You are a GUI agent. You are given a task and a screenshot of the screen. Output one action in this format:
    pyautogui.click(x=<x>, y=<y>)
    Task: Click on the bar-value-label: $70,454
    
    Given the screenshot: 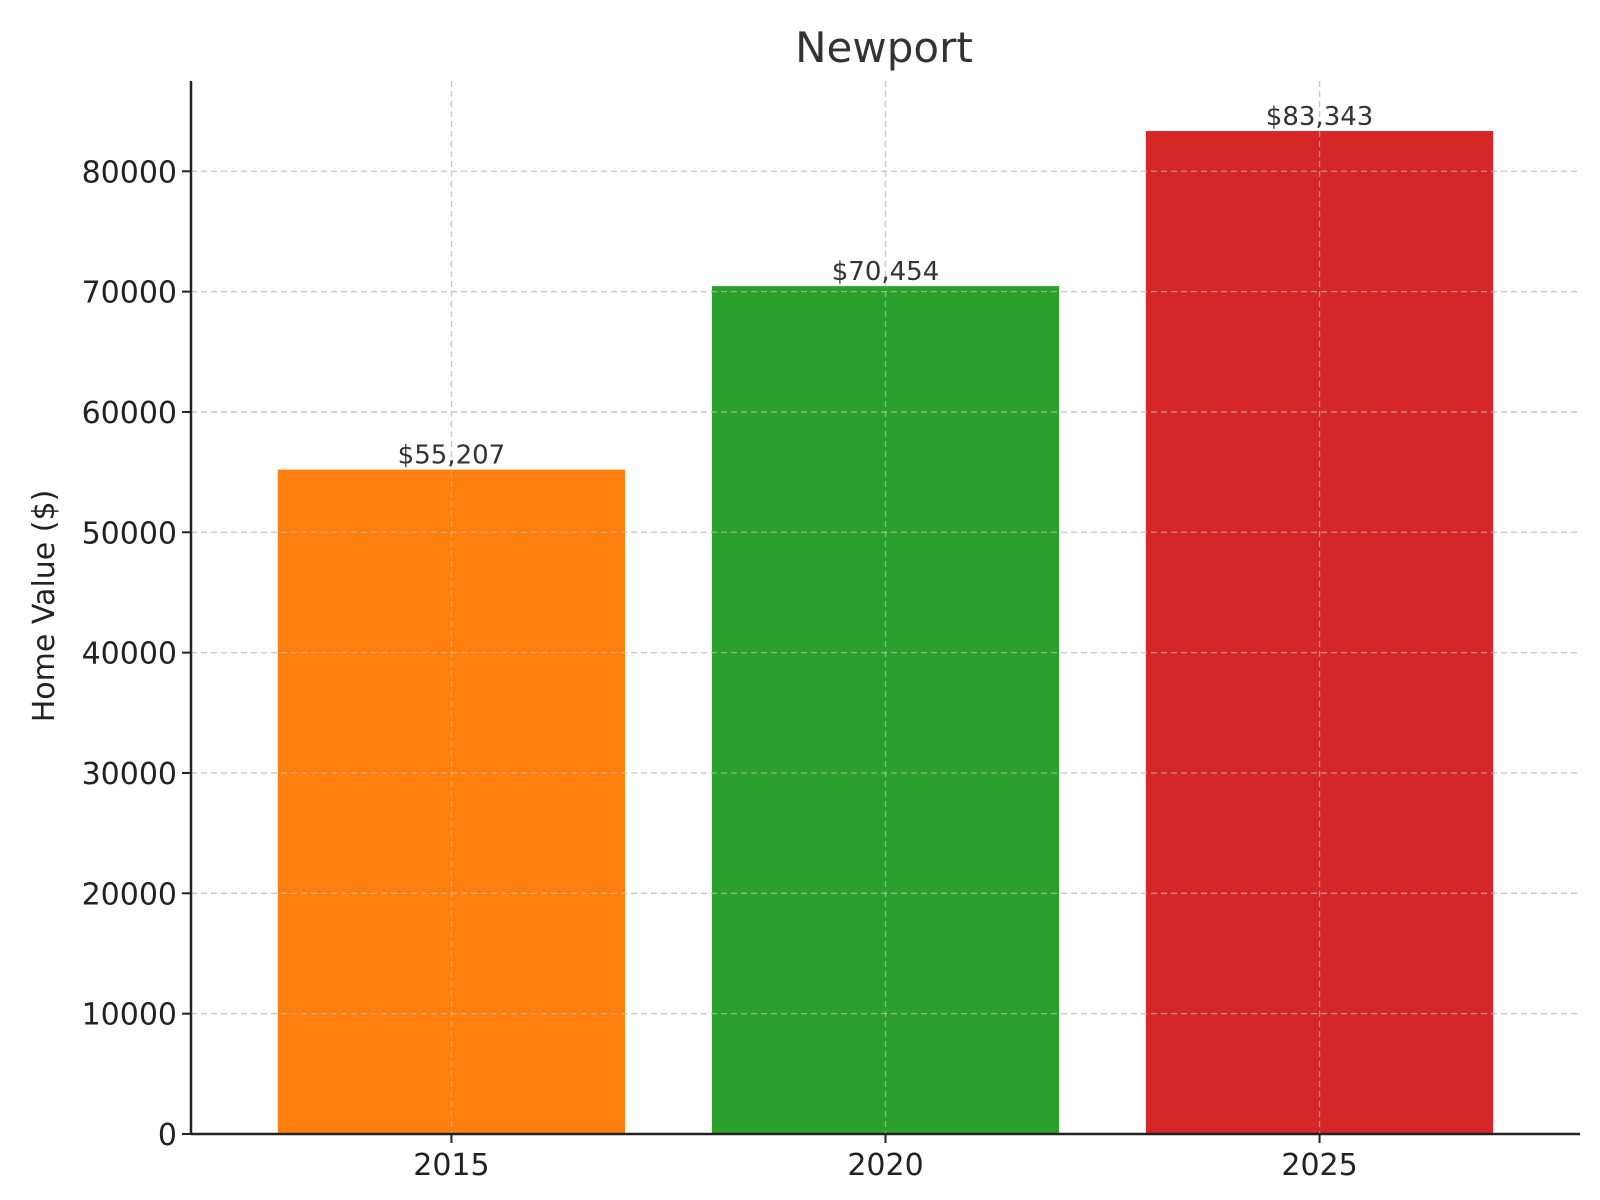 What is the action you would take?
    pyautogui.click(x=886, y=272)
    